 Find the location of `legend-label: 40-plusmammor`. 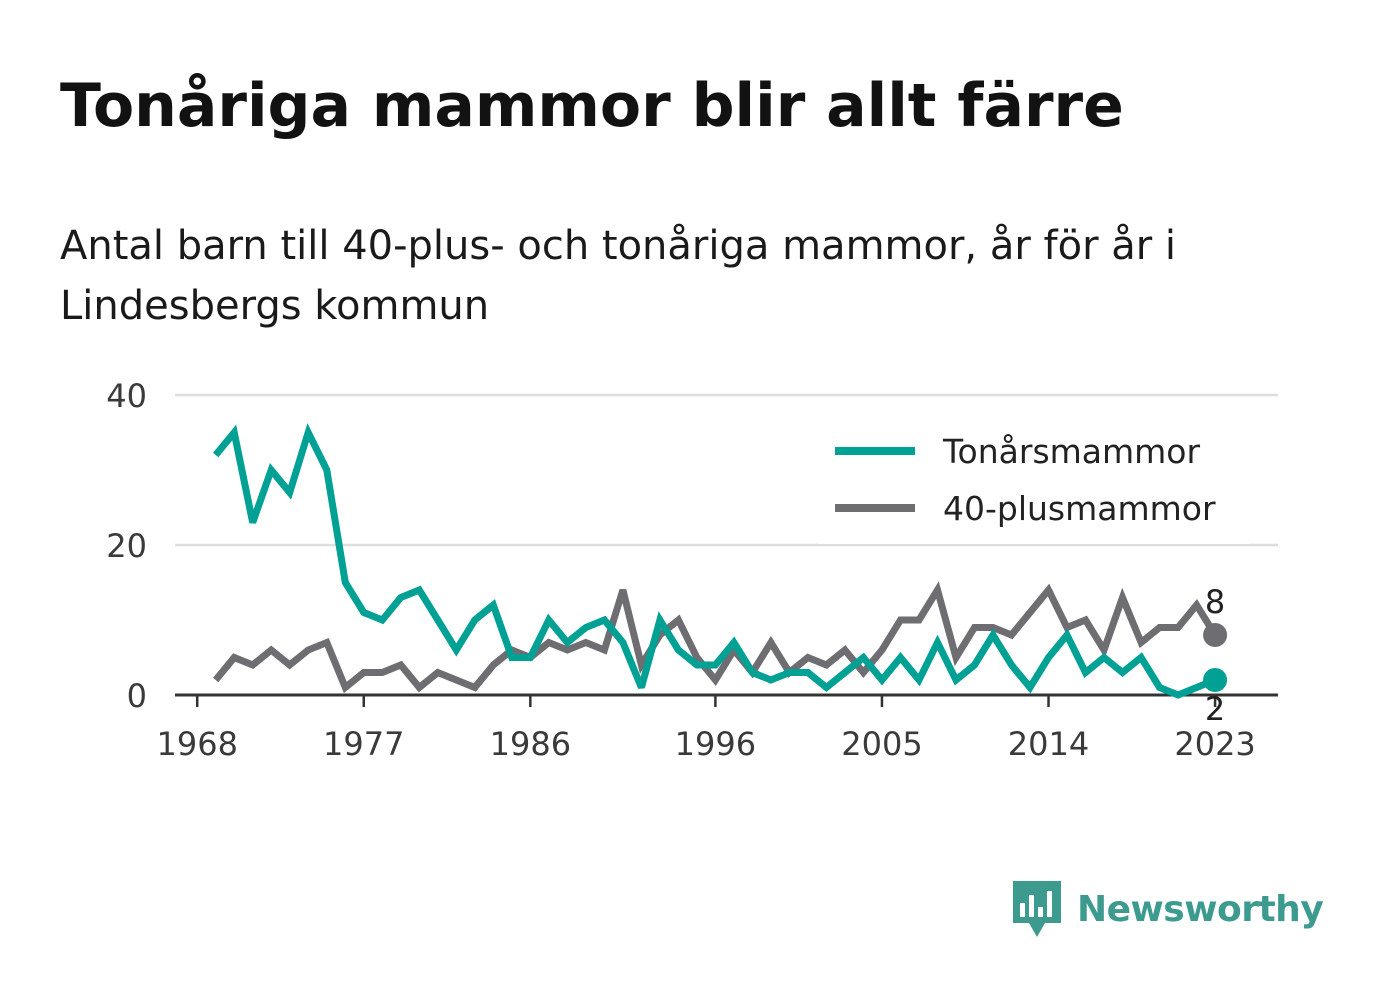

legend-label: 40-plusmammor is located at coordinates (1079, 508).